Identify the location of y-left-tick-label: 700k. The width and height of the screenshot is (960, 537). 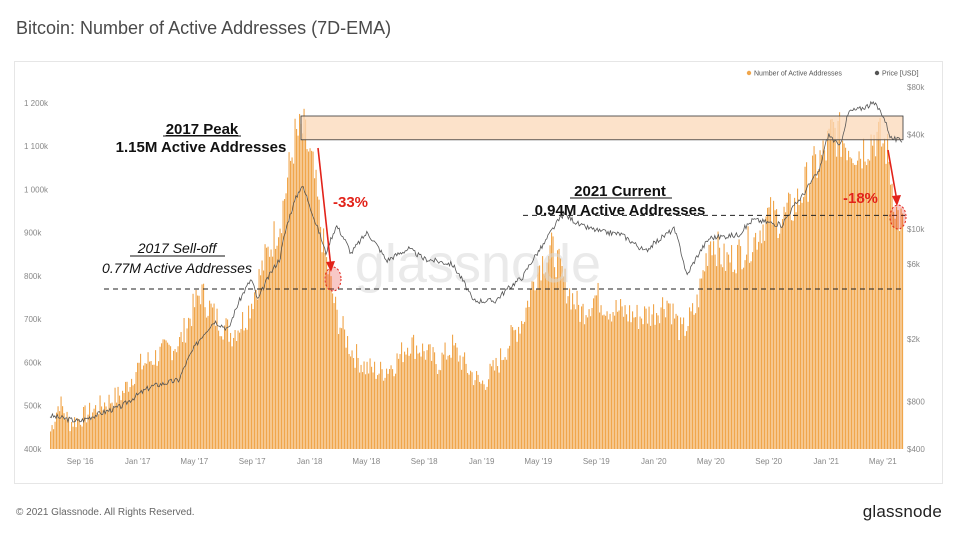
(33, 319).